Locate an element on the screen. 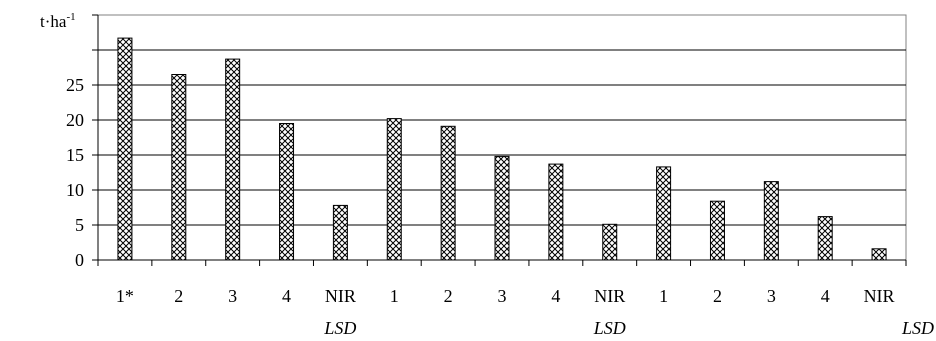 The height and width of the screenshot is (341, 936). y-ticks: 0 5 10 15 20 25 is located at coordinates (82, 142).